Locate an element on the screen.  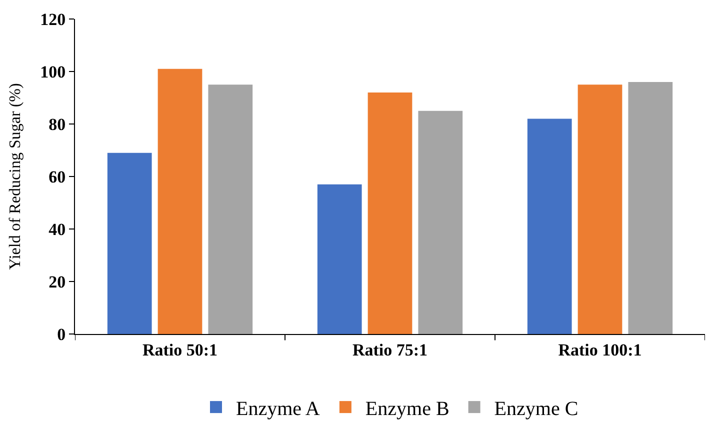
y-tick-label: 0 is located at coordinates (61, 334).